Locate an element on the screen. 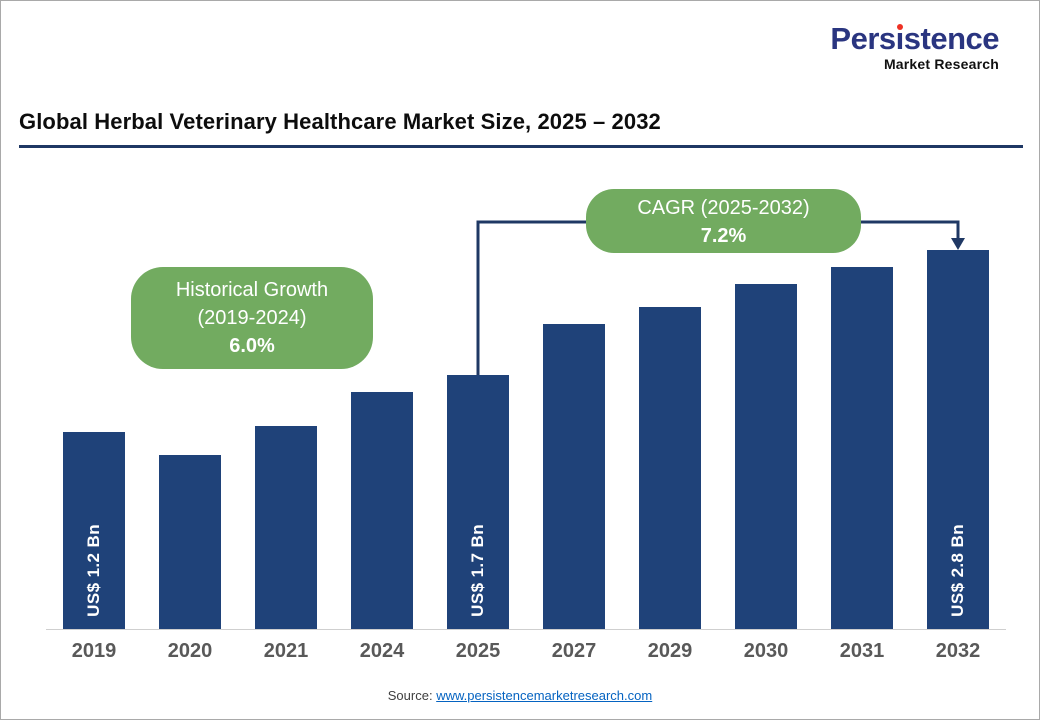 The image size is (1040, 720). bar-2020 is located at coordinates (190, 542).